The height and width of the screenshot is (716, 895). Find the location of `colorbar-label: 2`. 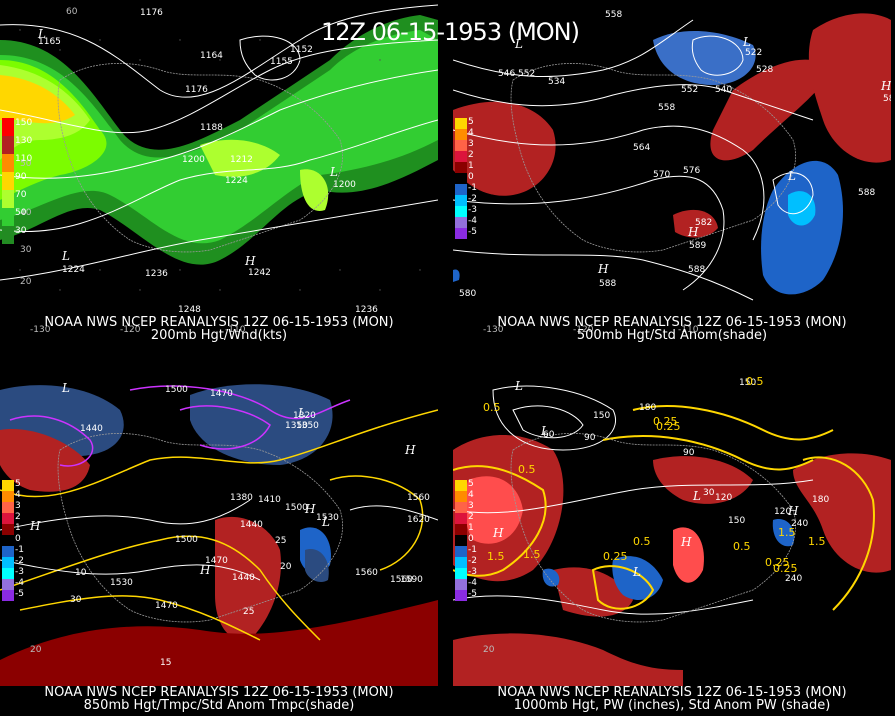

colorbar-label: 2 is located at coordinates (471, 155).